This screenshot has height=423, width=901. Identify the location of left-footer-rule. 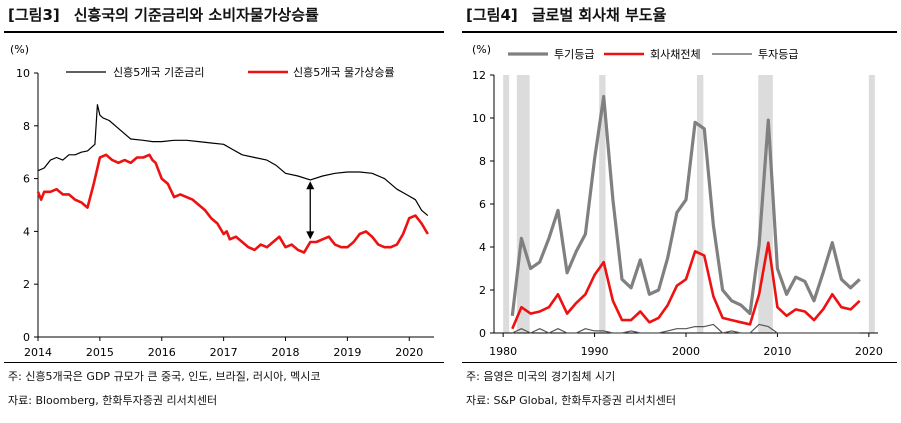
(224, 362).